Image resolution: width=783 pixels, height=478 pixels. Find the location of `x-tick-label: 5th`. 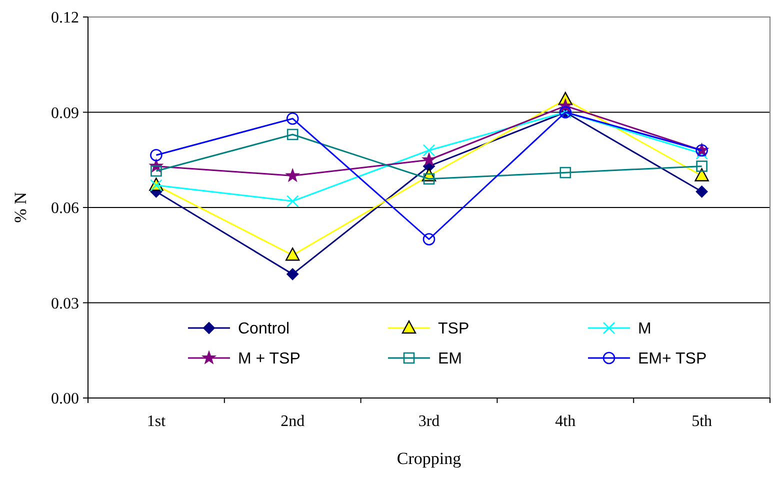

x-tick-label: 5th is located at coordinates (702, 421).